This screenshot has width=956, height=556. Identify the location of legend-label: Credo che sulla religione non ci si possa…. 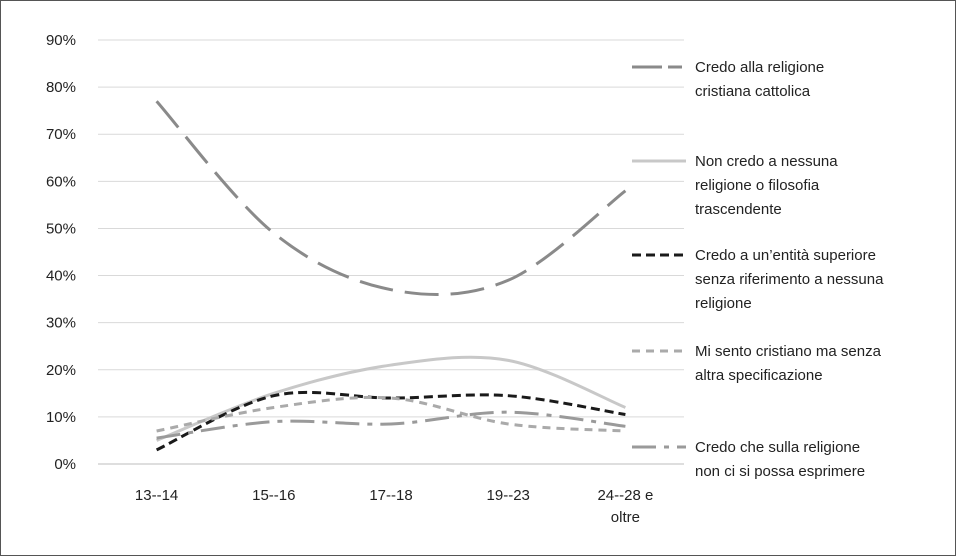
(780, 459).